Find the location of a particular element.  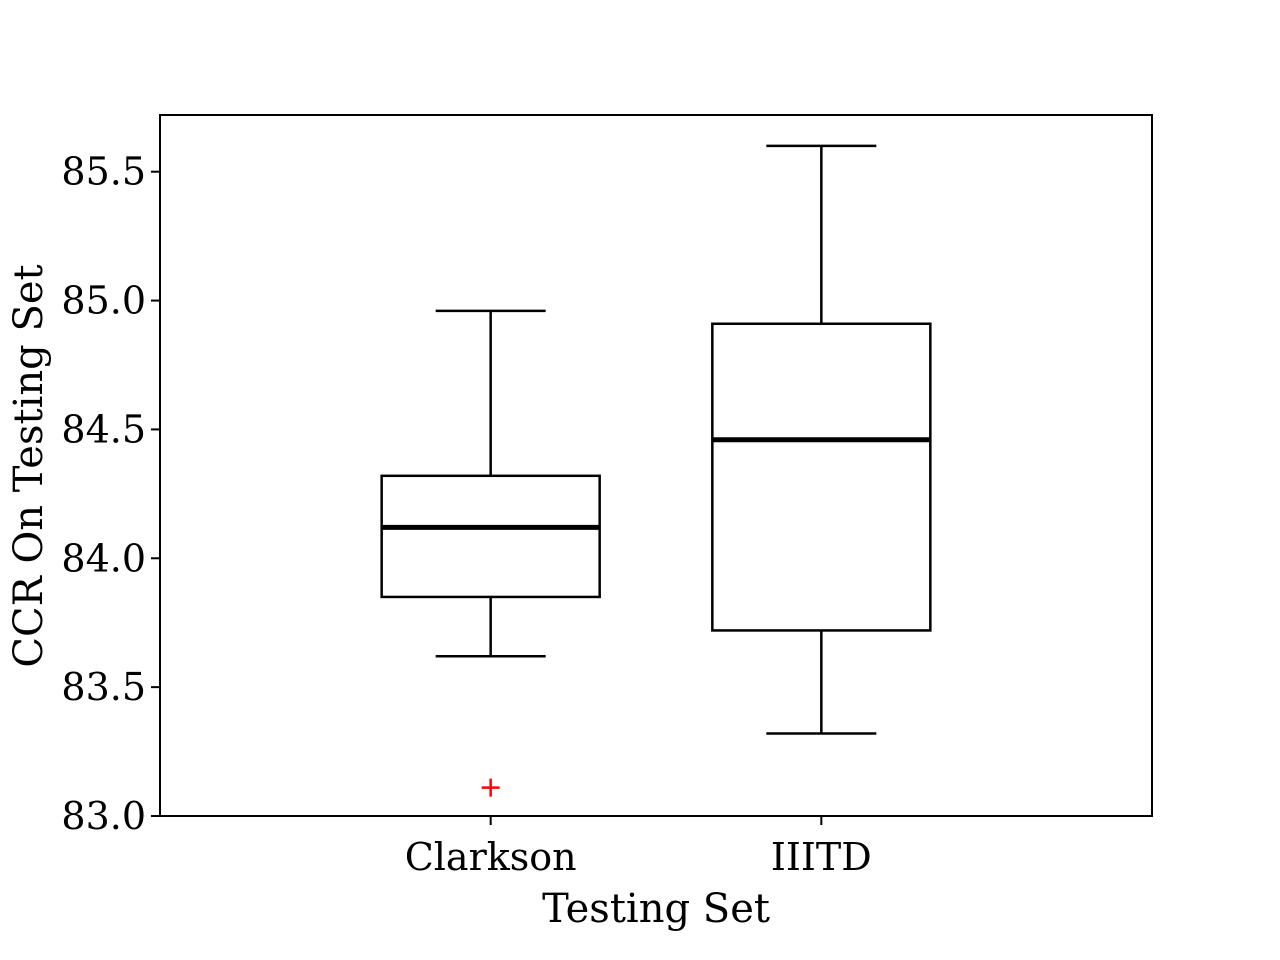

y-tick-label-3: 84.5 is located at coordinates (103, 429).